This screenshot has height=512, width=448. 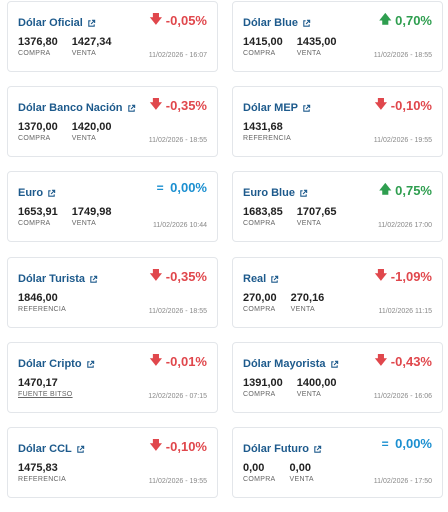 What do you see at coordinates (260, 298) in the screenshot?
I see `value-1-number: 270,00` at bounding box center [260, 298].